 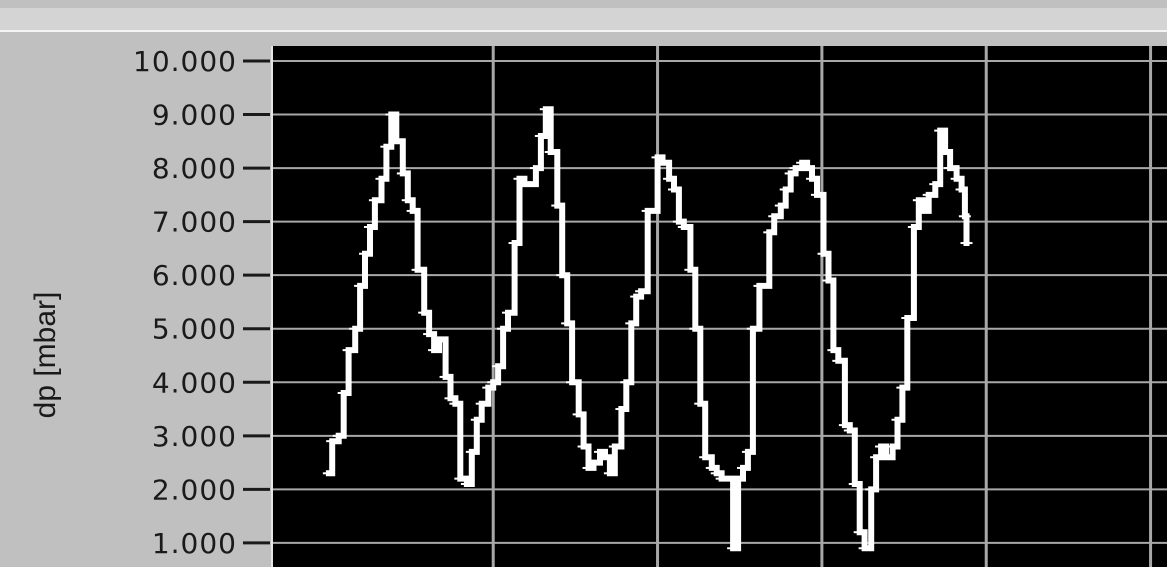 What do you see at coordinates (194, 329) in the screenshot?
I see `y-tick-label: 5.000` at bounding box center [194, 329].